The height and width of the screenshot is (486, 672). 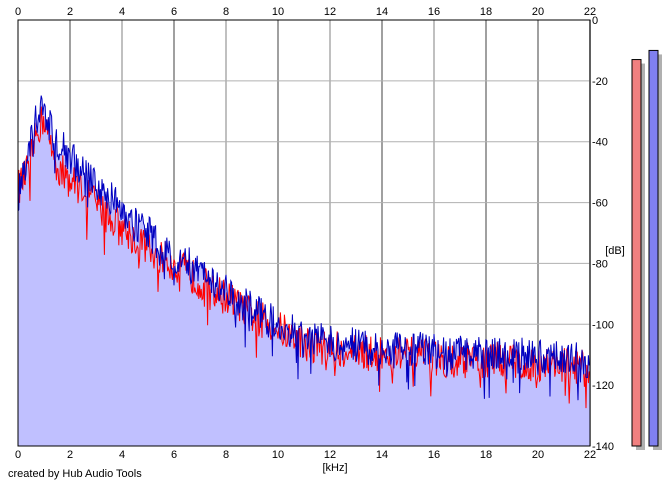 I want to click on x-tick-bottom-5: 10, so click(x=278, y=455).